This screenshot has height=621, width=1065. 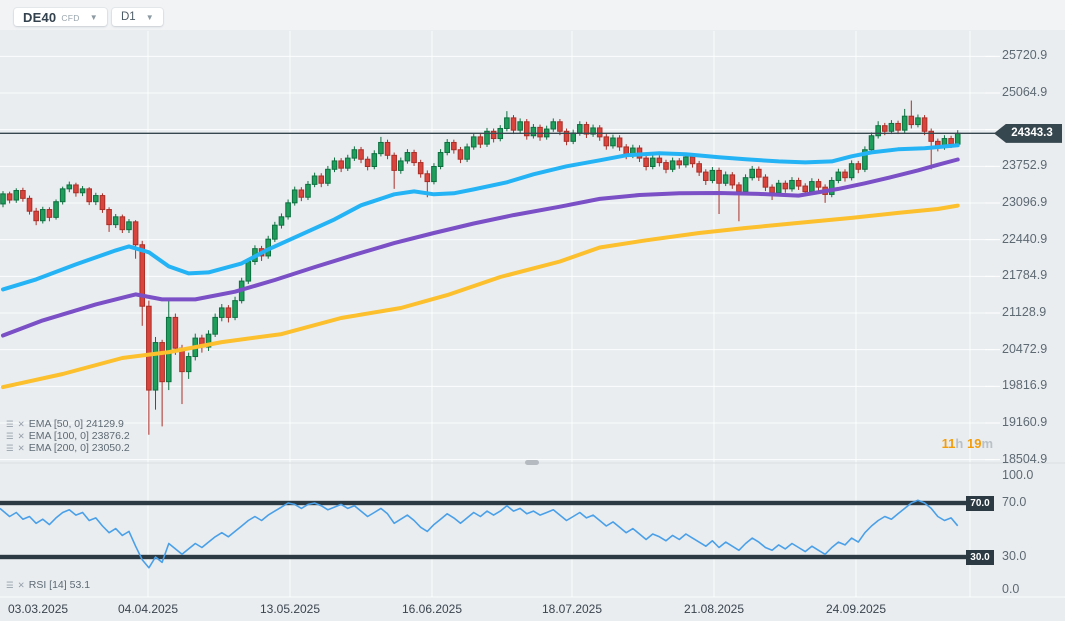 I want to click on timeframe-selector: D1 ▼, so click(x=137, y=17).